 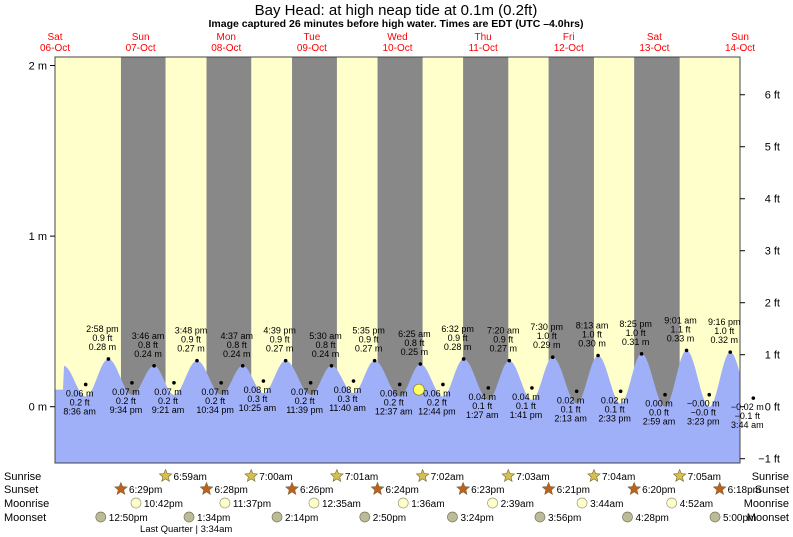 What do you see at coordinates (311, 37) in the screenshot?
I see `day-name-label: Tue` at bounding box center [311, 37].